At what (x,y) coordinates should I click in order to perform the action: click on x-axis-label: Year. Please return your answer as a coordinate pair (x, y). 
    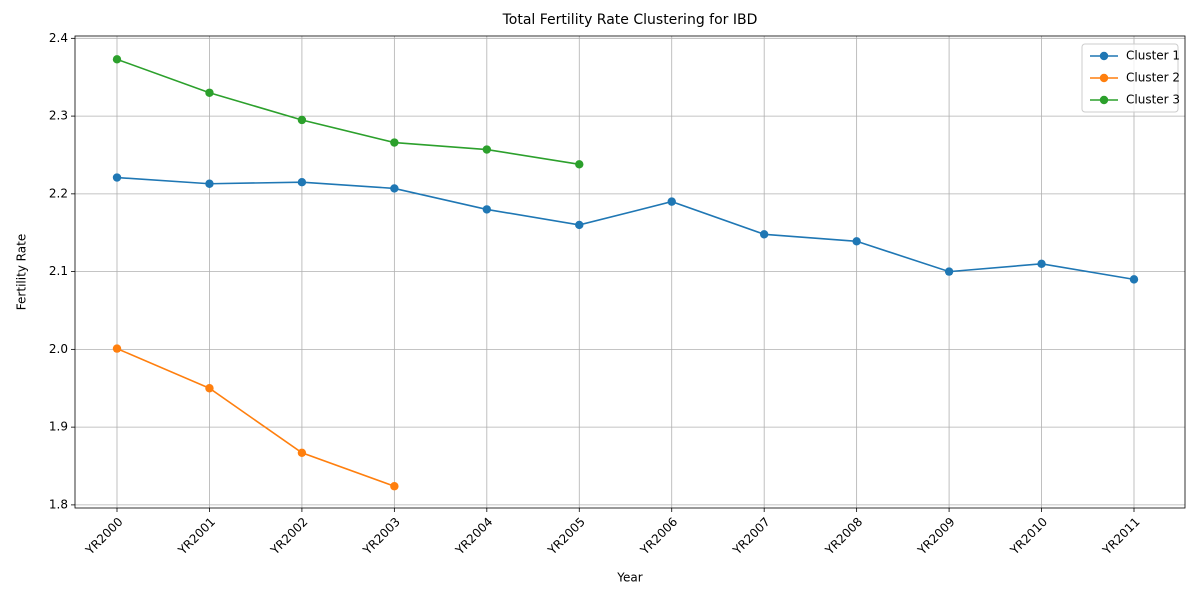
    Looking at the image, I should click on (629, 578).